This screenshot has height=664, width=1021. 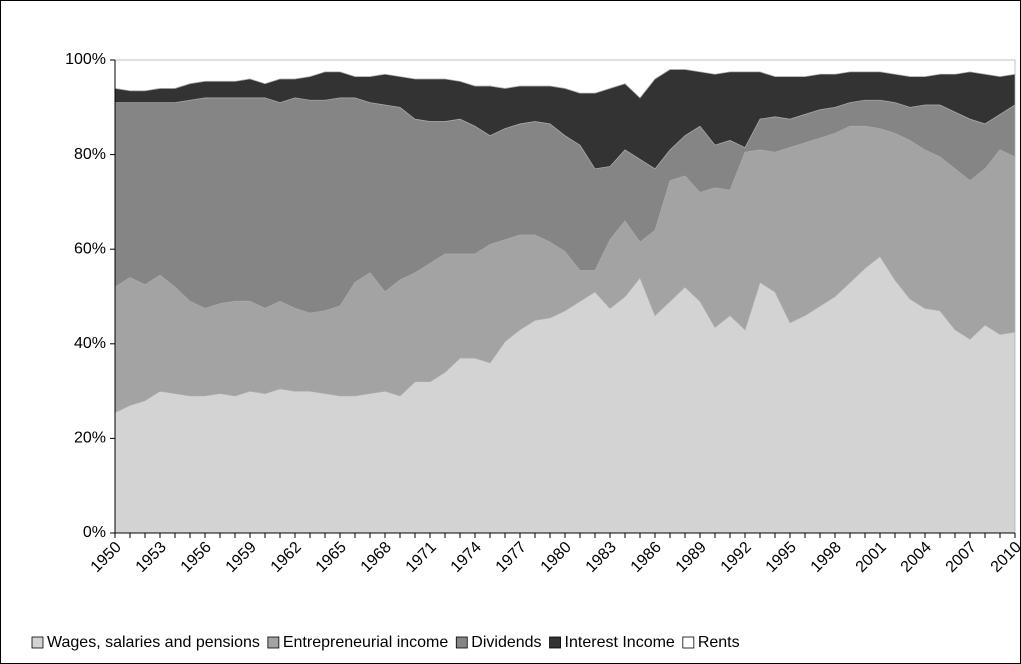 I want to click on y-tick-label: 0%, so click(x=94, y=532).